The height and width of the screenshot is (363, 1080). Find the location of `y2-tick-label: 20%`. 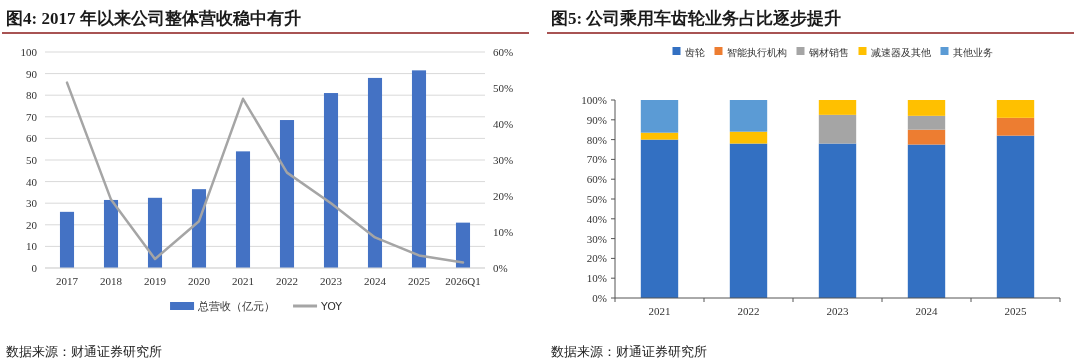

y2-tick-label: 20% is located at coordinates (503, 196).